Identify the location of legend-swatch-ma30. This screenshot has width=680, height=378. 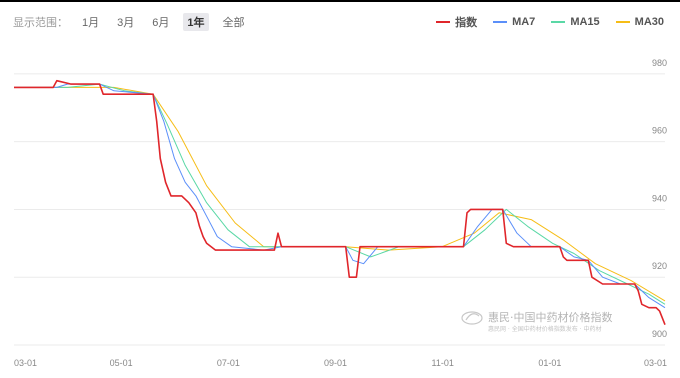
(622, 22).